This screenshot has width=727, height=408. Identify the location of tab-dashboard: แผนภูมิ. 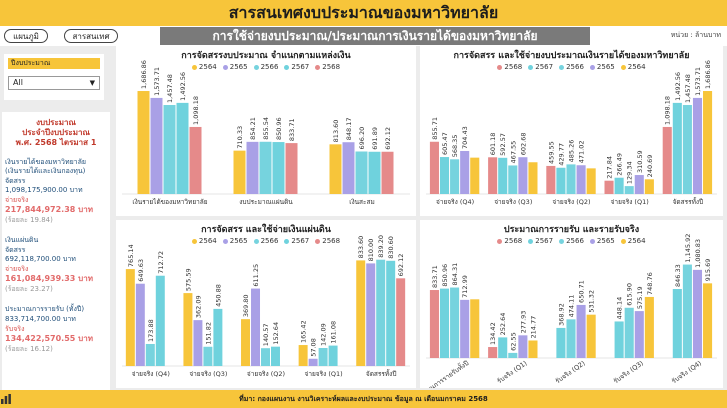
(26, 36).